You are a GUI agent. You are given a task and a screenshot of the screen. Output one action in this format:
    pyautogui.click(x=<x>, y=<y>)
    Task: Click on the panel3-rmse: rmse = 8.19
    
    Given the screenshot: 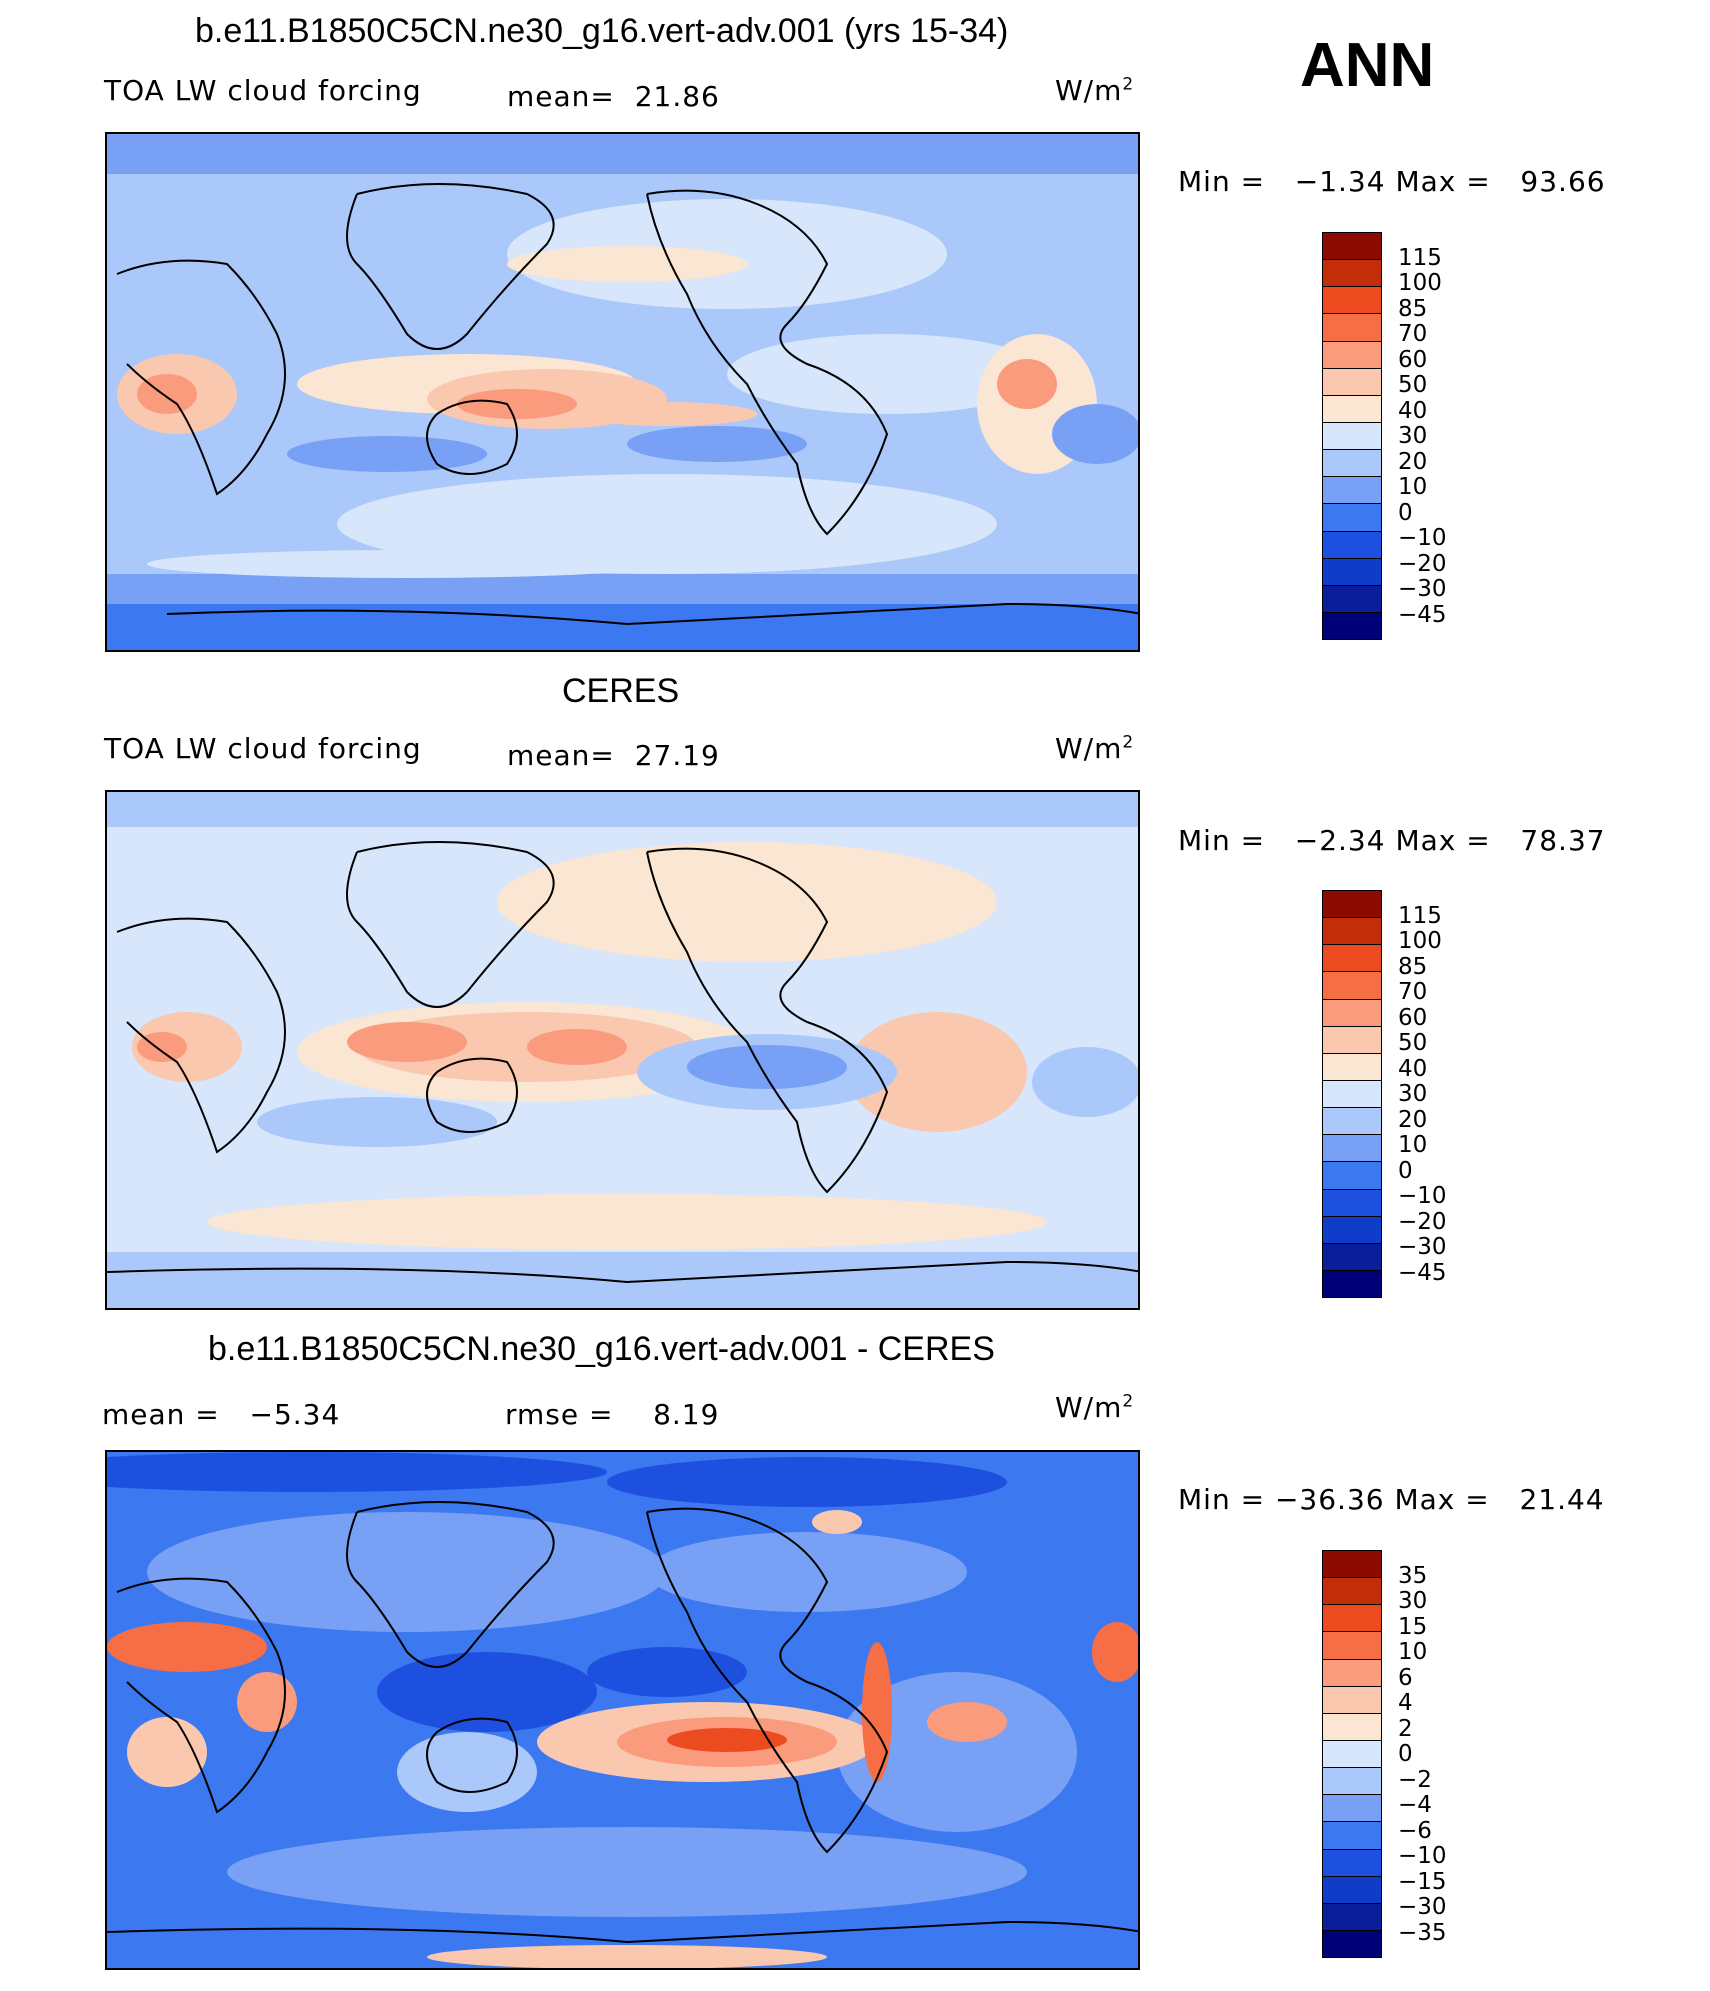 What is the action you would take?
    pyautogui.click(x=612, y=1414)
    